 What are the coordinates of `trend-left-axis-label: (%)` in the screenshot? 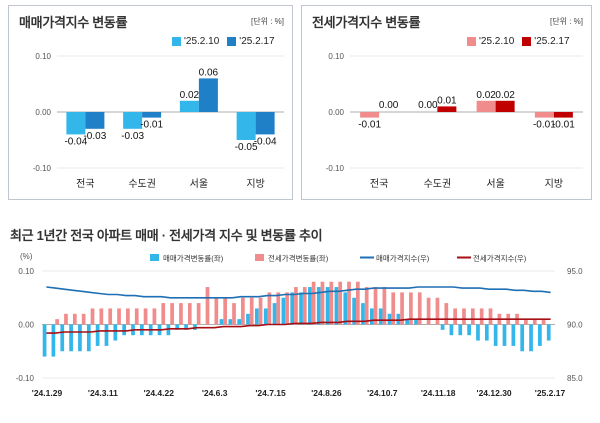 It's located at (26, 256).